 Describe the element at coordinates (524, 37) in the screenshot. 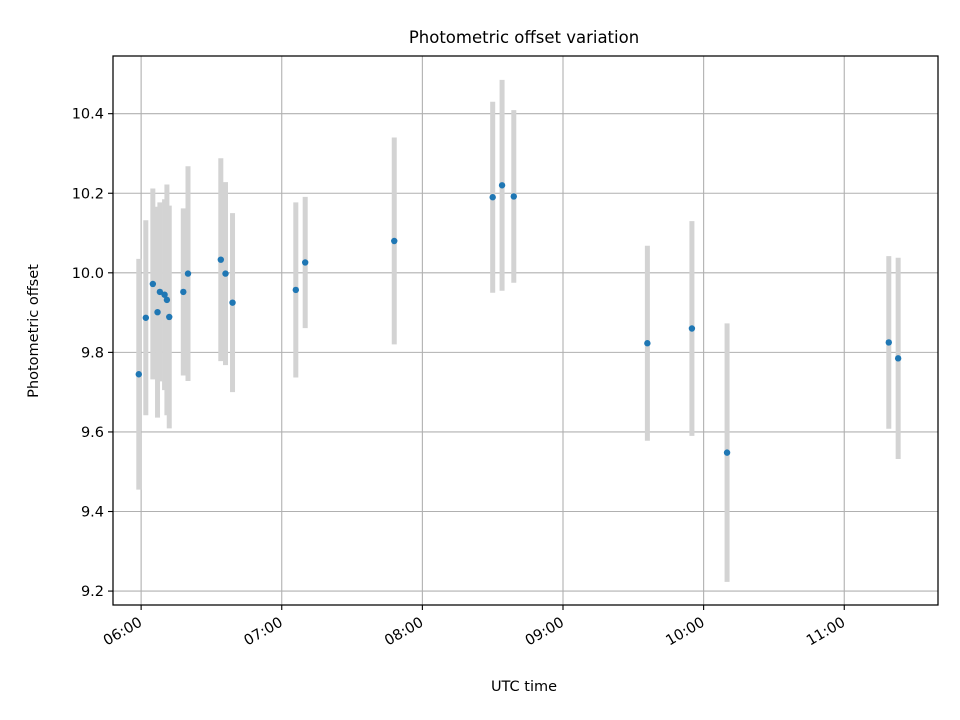

I see `chart-title: Photometric offset variation` at that location.